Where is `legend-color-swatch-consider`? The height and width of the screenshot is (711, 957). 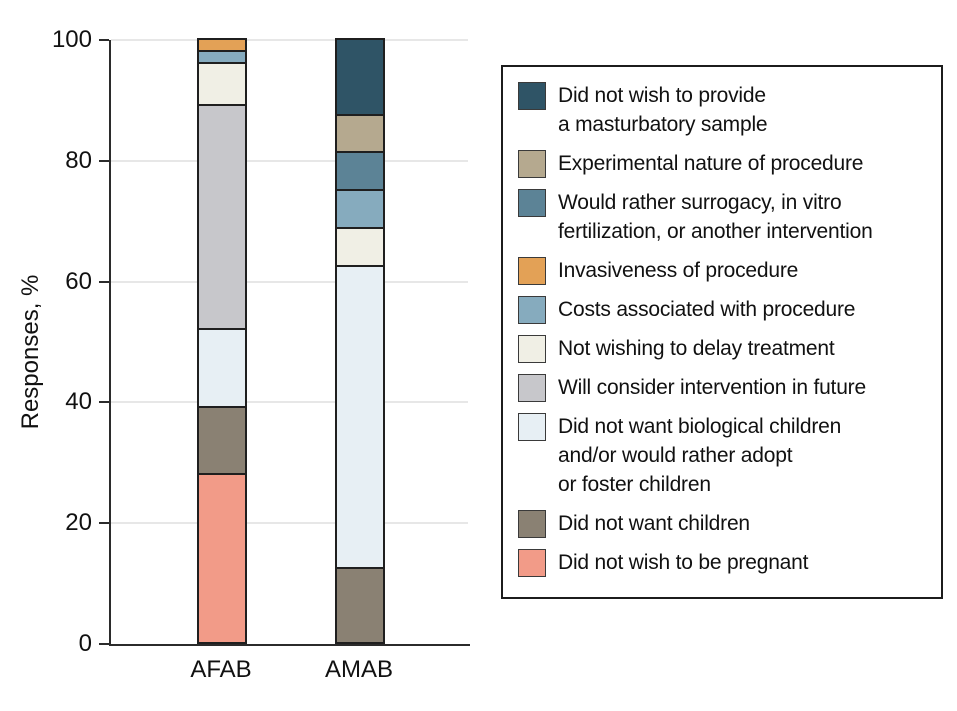 legend-color-swatch-consider is located at coordinates (532, 388).